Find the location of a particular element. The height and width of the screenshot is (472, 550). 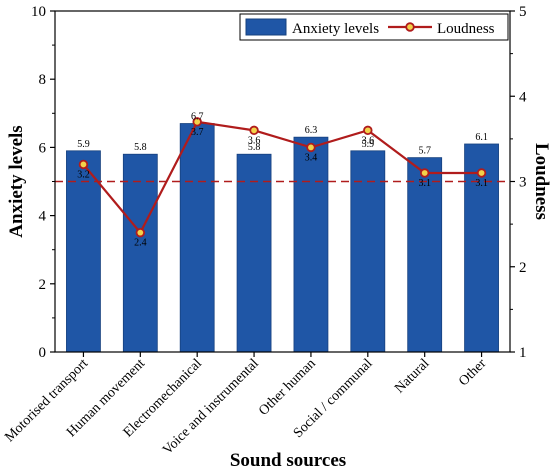

y2-tick-label-3: 3 is located at coordinates (523, 183).